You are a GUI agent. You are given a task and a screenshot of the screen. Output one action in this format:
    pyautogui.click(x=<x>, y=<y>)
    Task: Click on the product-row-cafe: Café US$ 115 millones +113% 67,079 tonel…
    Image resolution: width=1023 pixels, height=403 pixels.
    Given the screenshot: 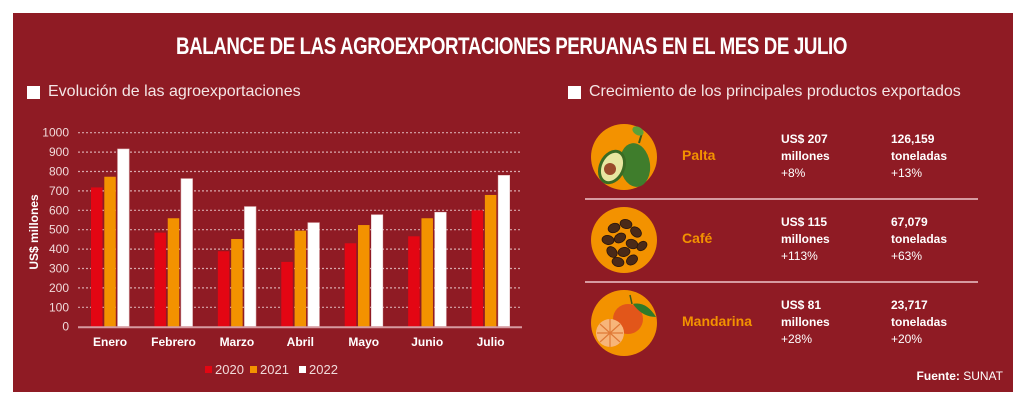 What is the action you would take?
    pyautogui.click(x=782, y=241)
    